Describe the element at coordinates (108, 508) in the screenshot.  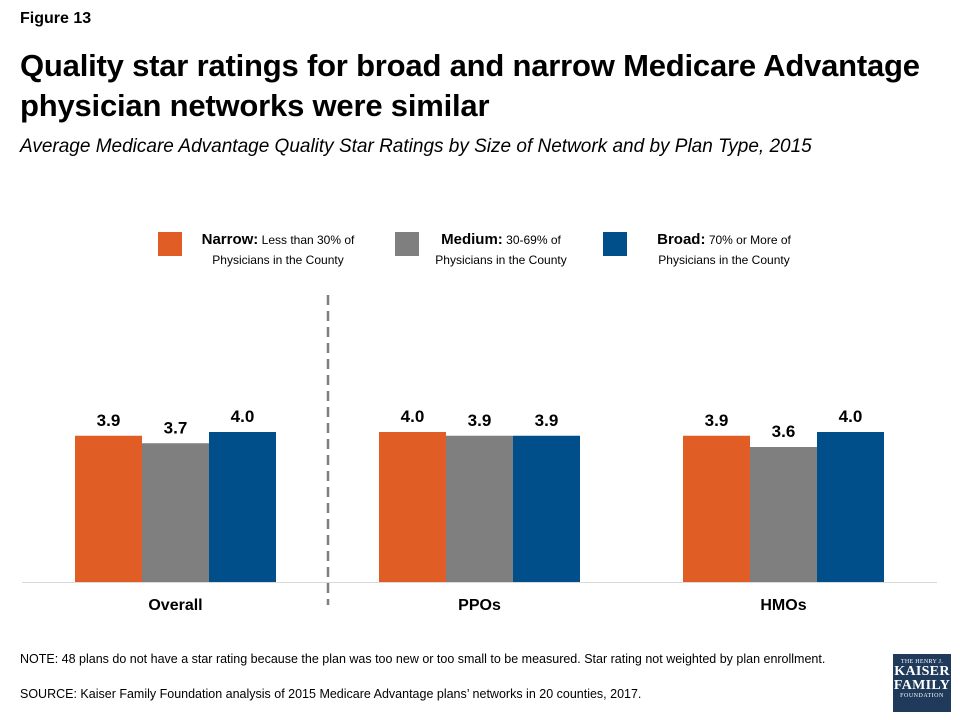
I see `bar-narrow-overall` at that location.